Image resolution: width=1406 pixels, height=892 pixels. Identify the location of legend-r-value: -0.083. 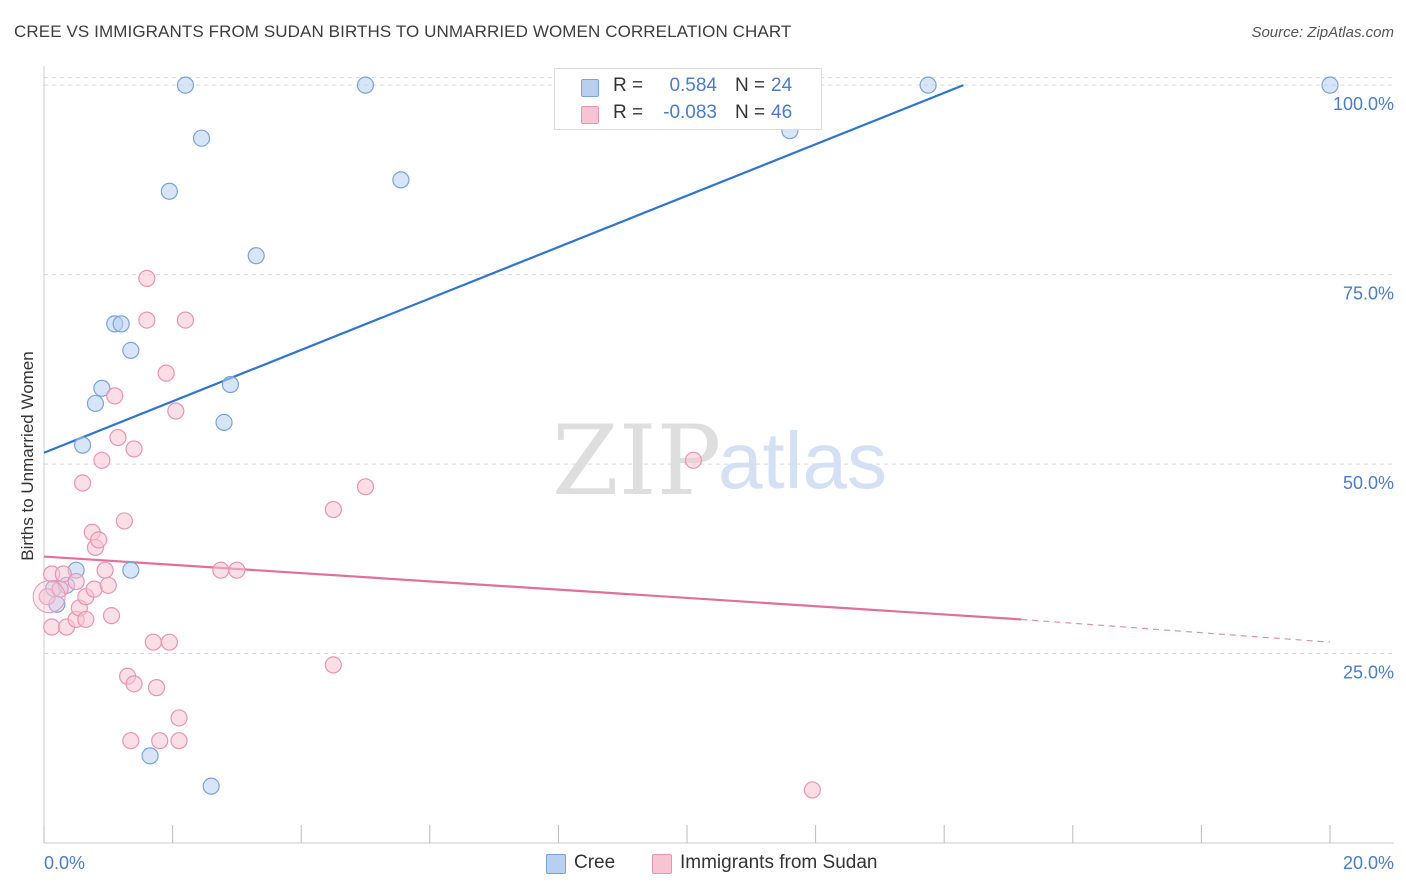
(690, 112).